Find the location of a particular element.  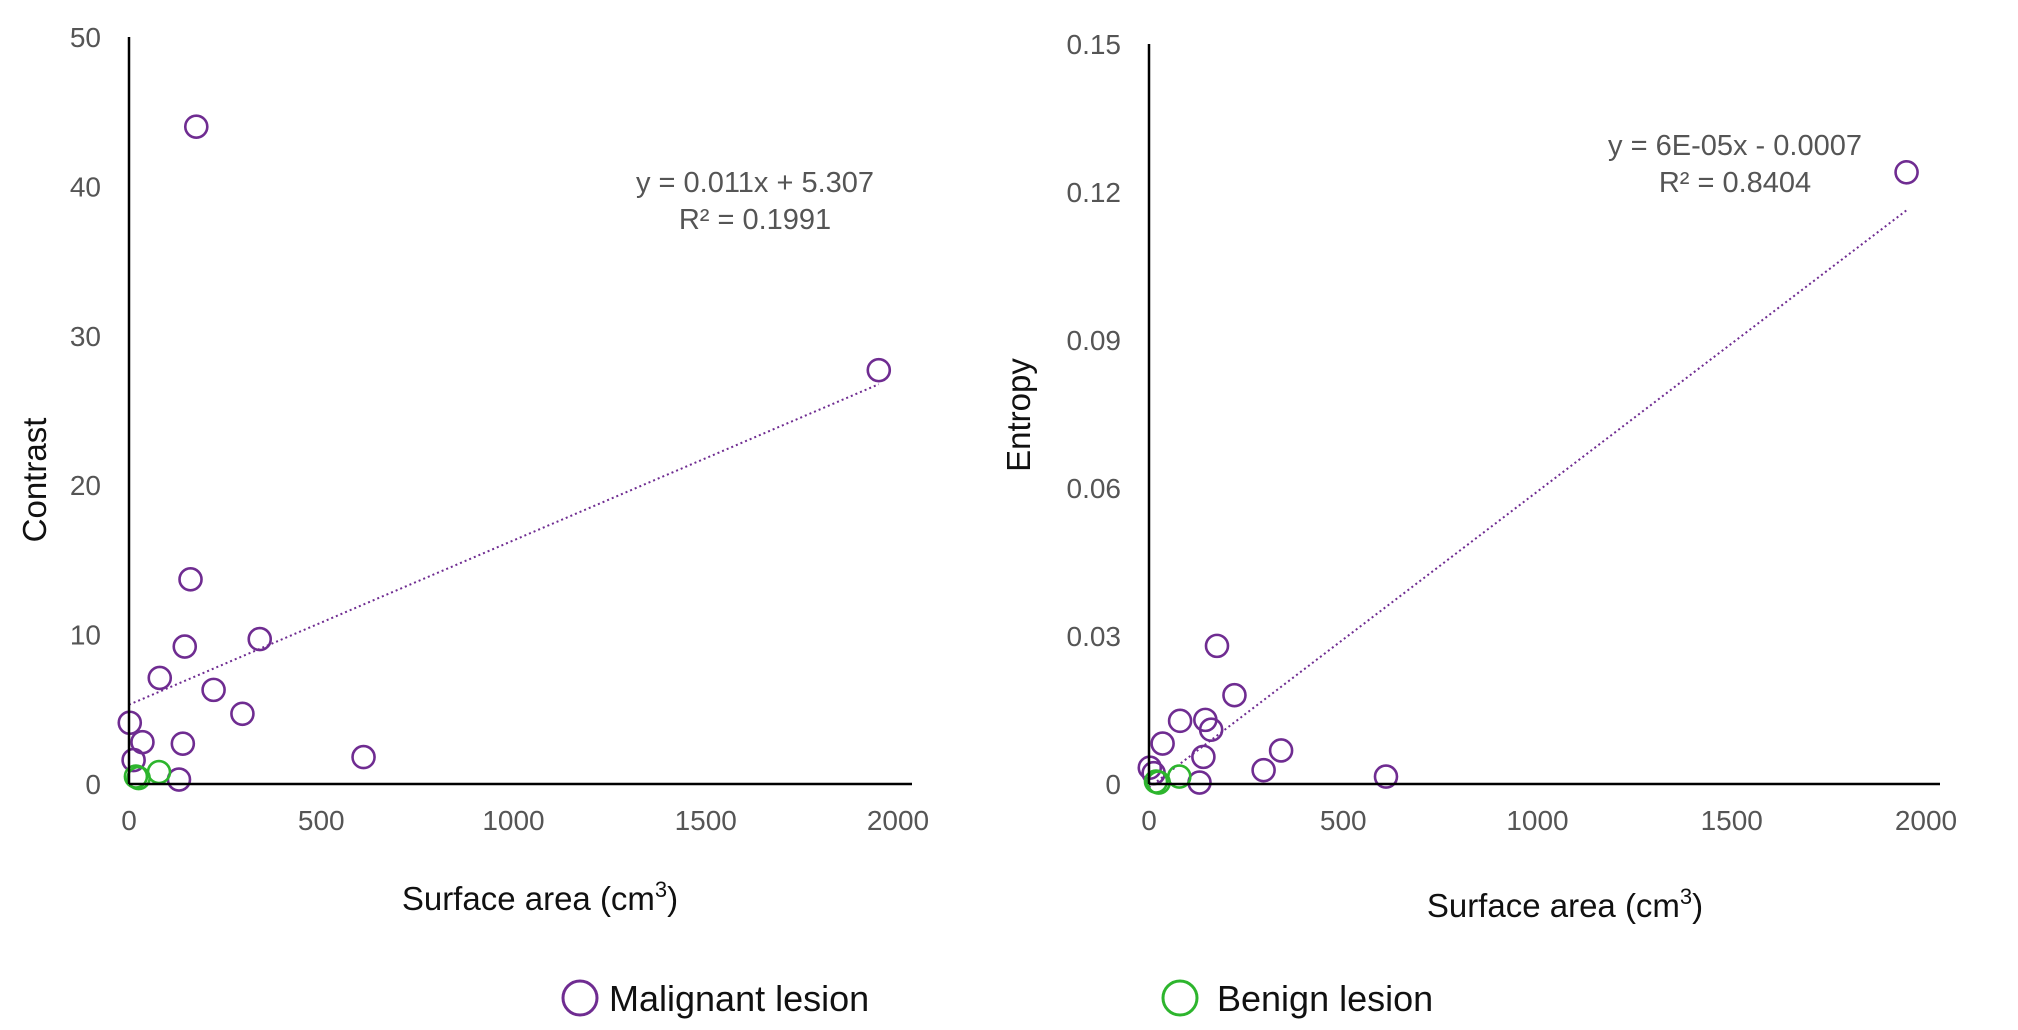

entropy-trend-equation: y = 6E-05x - 0.0007 is located at coordinates (1735, 146).